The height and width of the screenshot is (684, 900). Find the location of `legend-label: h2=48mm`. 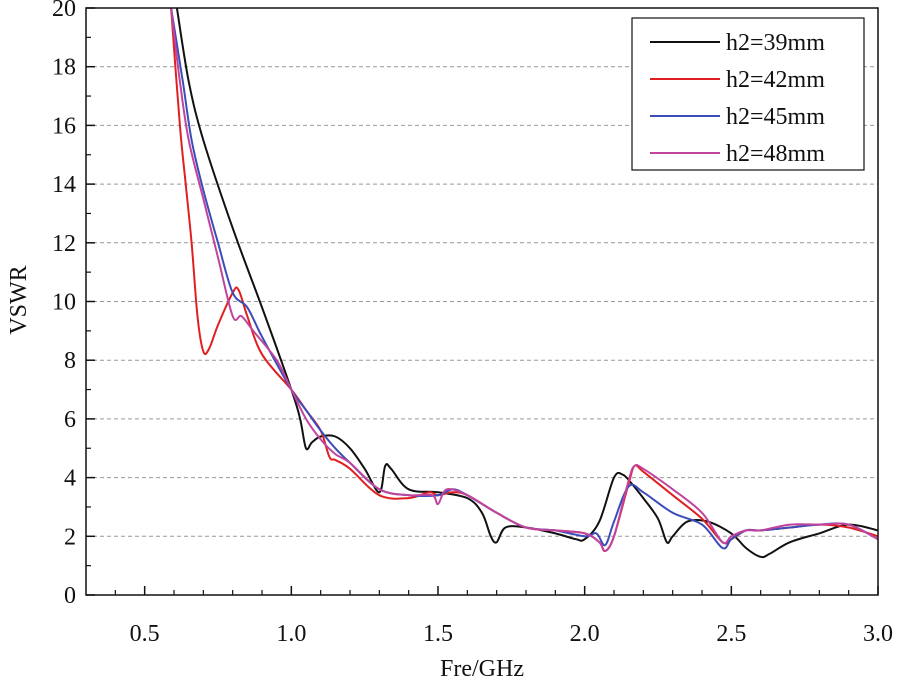

legend-label: h2=48mm is located at coordinates (775, 154).